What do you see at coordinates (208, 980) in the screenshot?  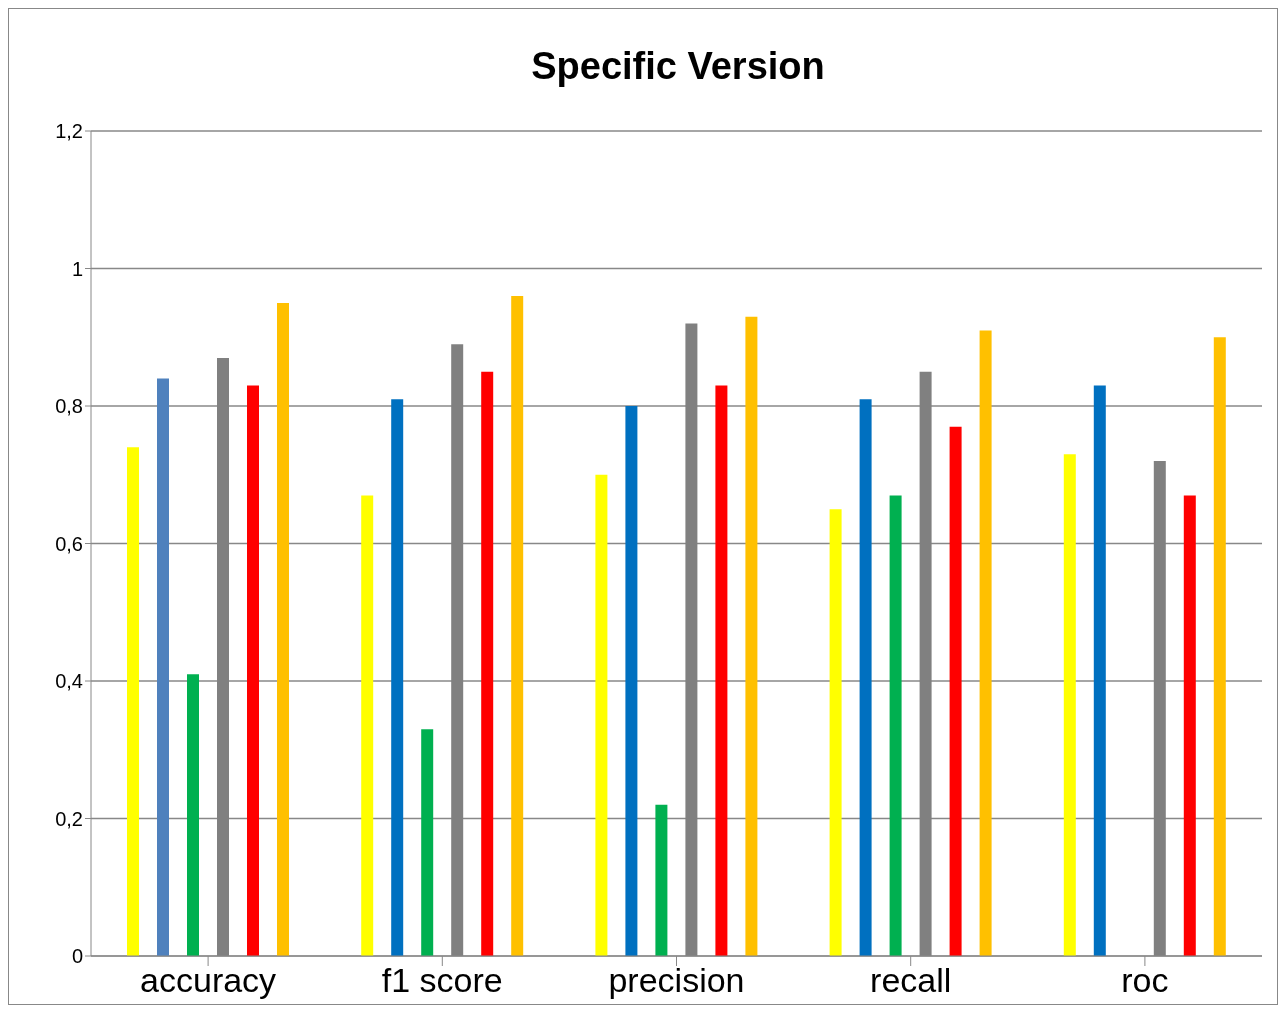 I see `x-tick-label: accuracy` at bounding box center [208, 980].